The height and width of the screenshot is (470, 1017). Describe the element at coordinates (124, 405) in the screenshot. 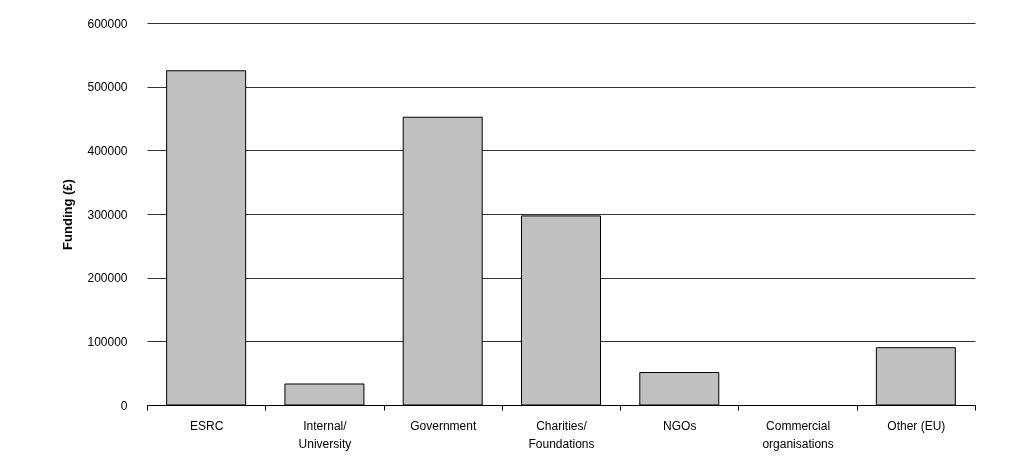

I see `y-tick-label: 0` at that location.